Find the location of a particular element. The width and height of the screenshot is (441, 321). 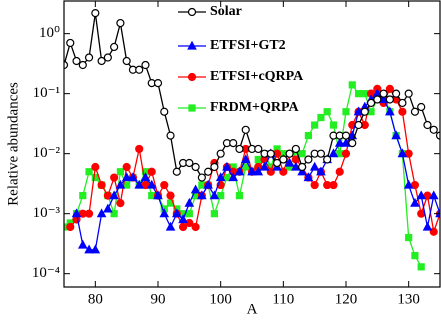

y-tick-label: 10⁻³ is located at coordinates (47, 213).